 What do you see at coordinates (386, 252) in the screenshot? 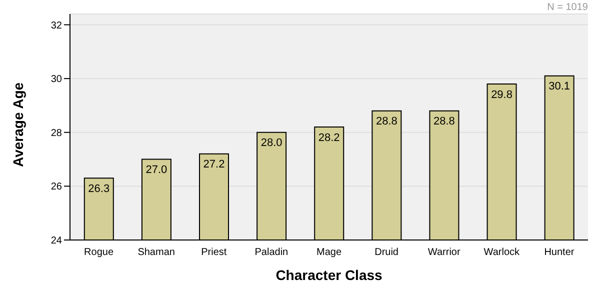
I see `x-tick-label: Druid` at bounding box center [386, 252].